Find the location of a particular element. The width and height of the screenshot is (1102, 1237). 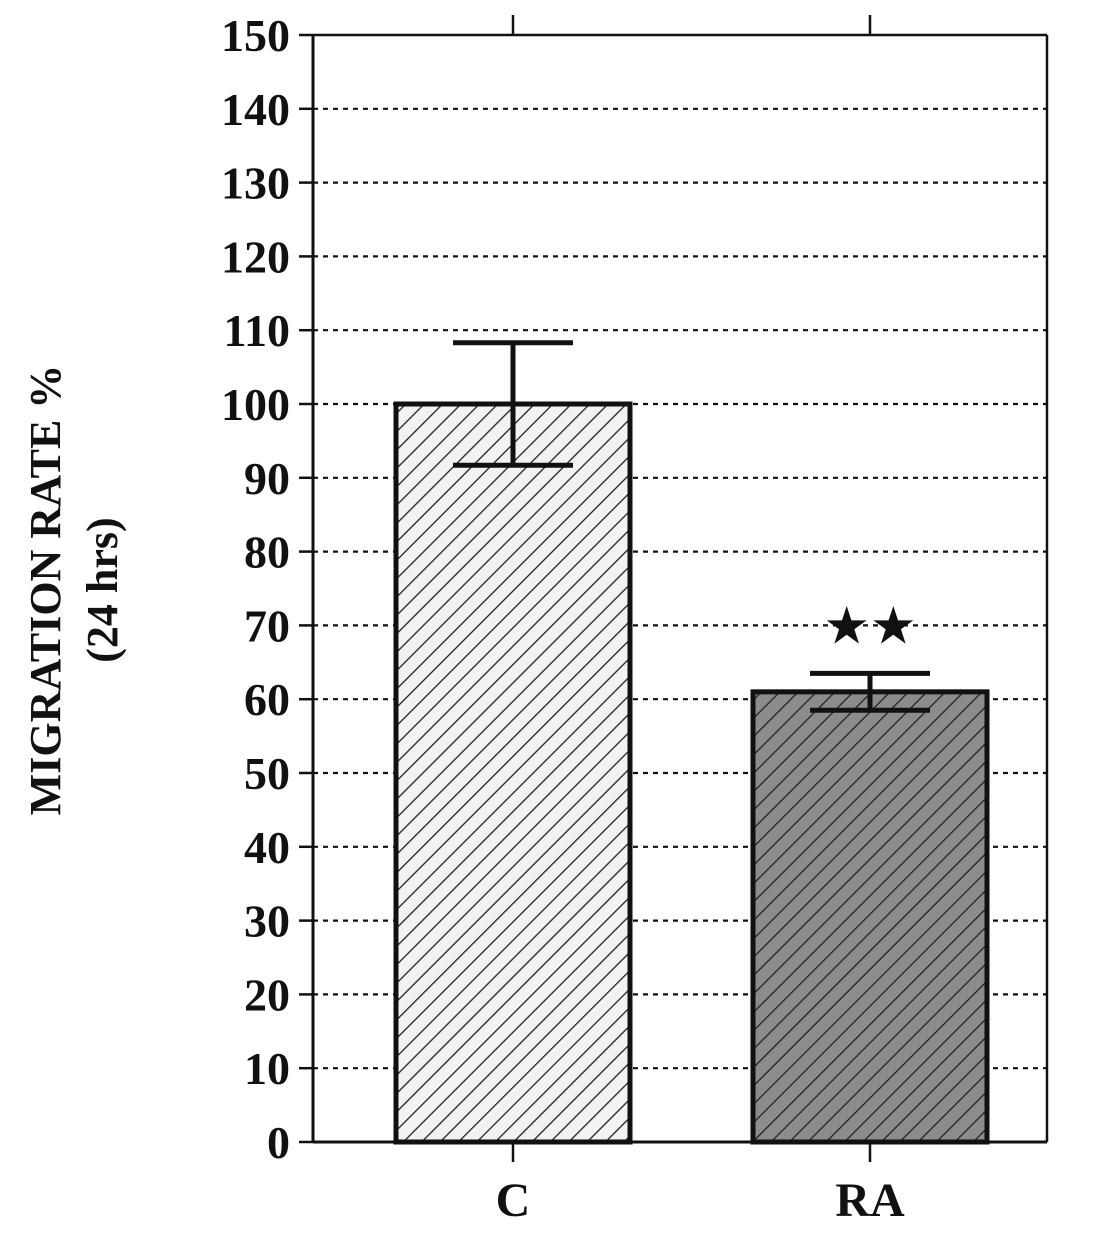

x-tick-label-RA: RA is located at coordinates (870, 1200).